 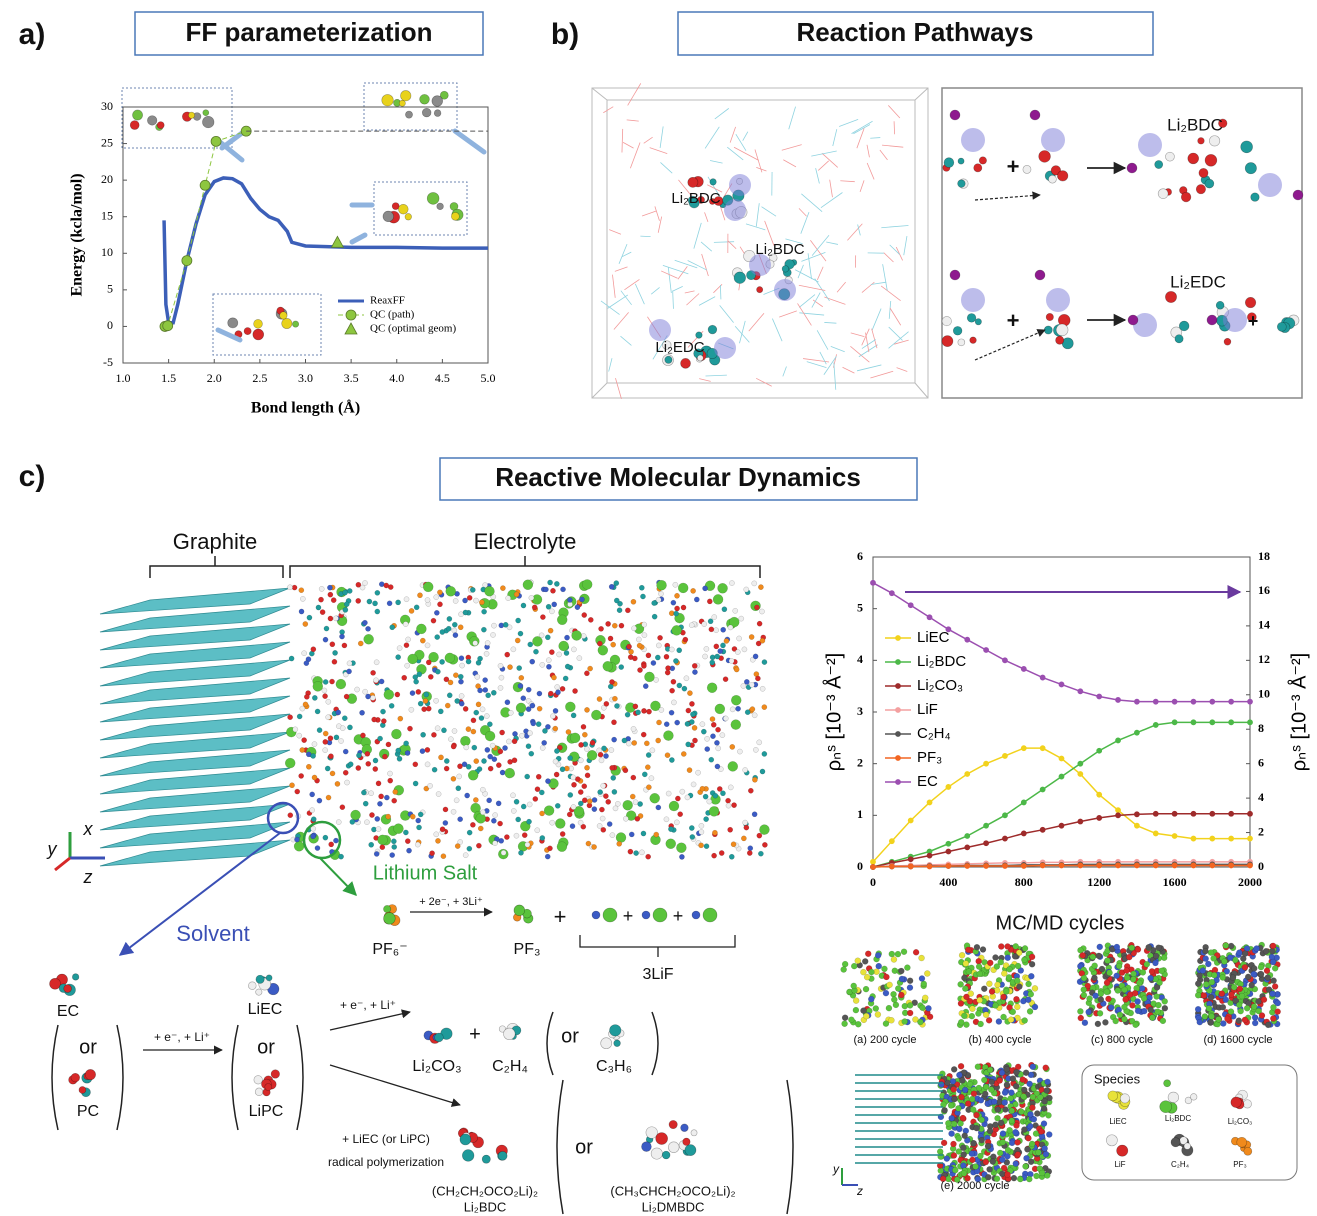 What do you see at coordinates (1261, 831) in the screenshot?
I see `y2-tick-label: 2` at bounding box center [1261, 831].